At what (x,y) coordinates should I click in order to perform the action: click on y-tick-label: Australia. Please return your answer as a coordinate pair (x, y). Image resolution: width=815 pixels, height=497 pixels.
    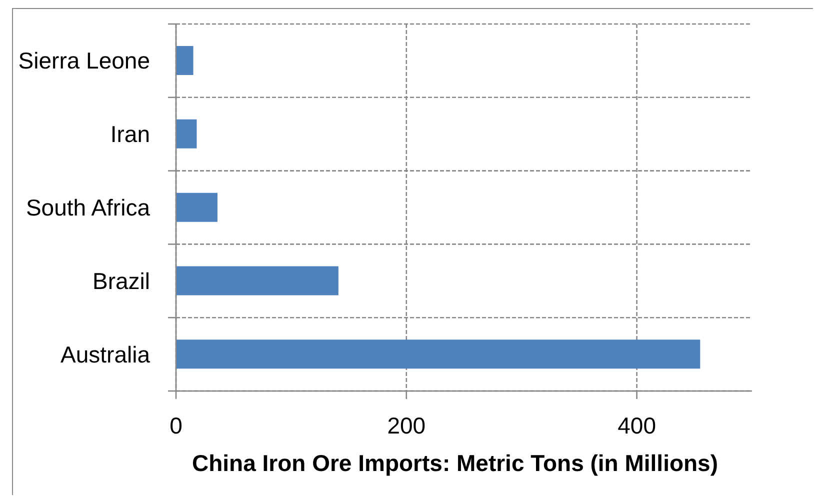
    Looking at the image, I should click on (105, 354).